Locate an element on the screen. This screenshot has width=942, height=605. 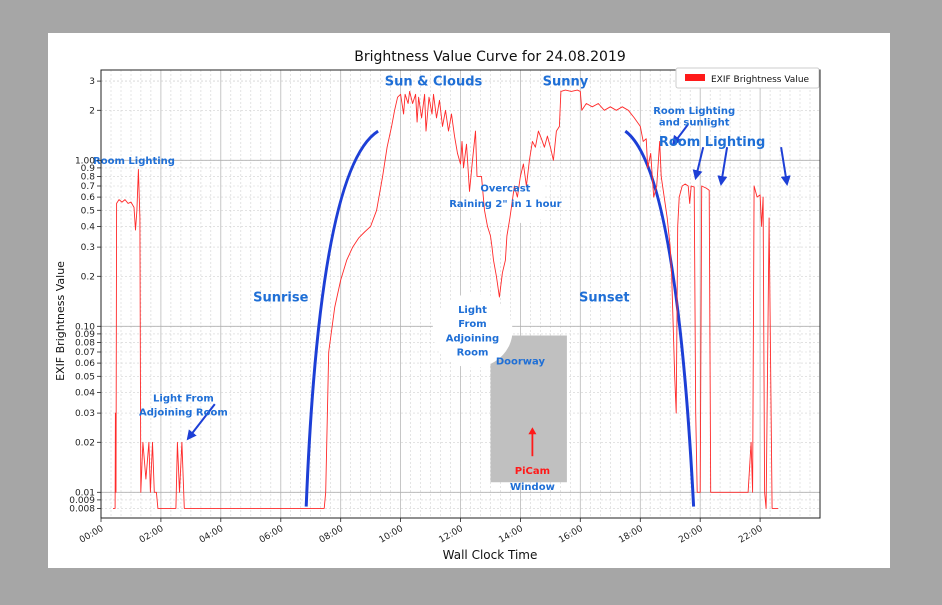
sunset-curve is located at coordinates (660, 318).